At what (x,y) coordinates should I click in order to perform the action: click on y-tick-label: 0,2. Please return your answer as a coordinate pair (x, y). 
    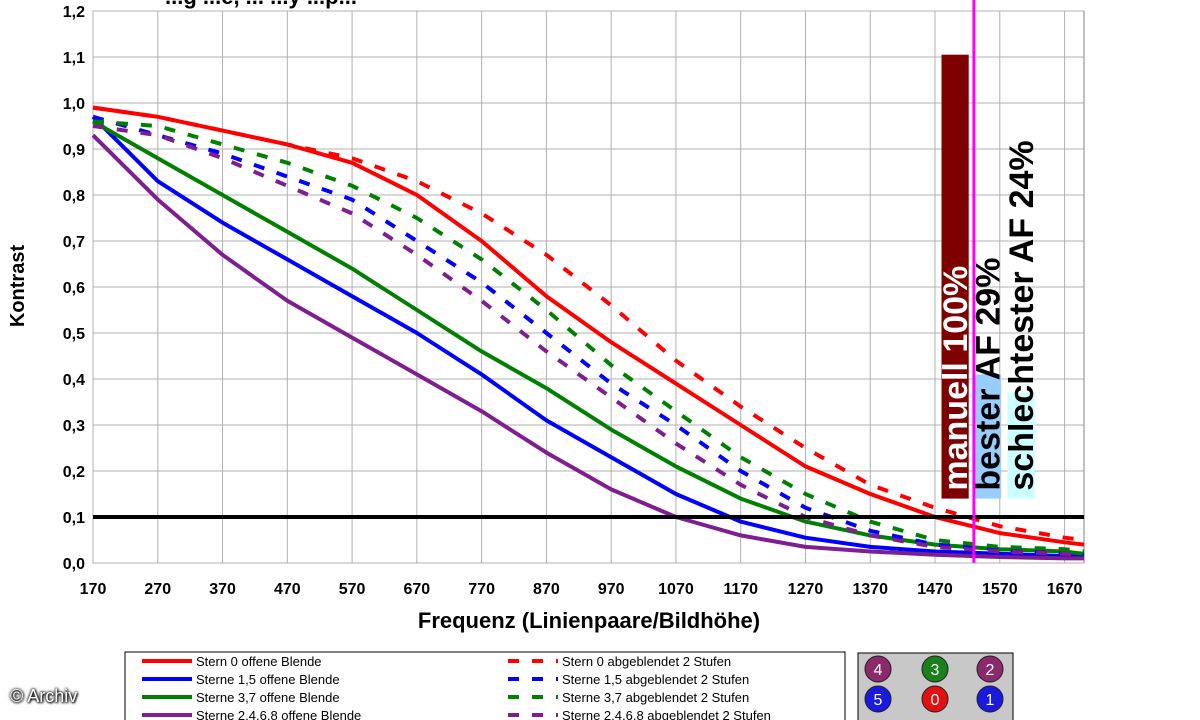
    Looking at the image, I should click on (74, 472).